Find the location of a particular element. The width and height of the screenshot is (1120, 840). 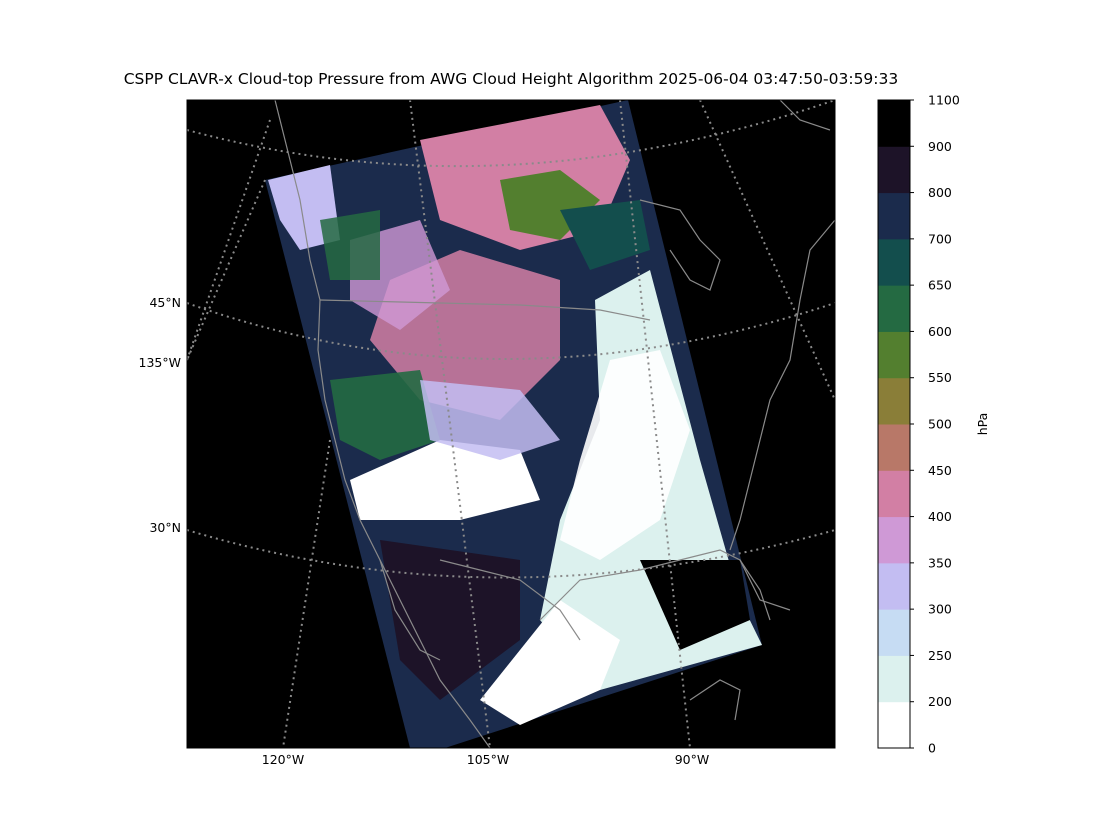

swath-south-white is located at coordinates (550, 662).